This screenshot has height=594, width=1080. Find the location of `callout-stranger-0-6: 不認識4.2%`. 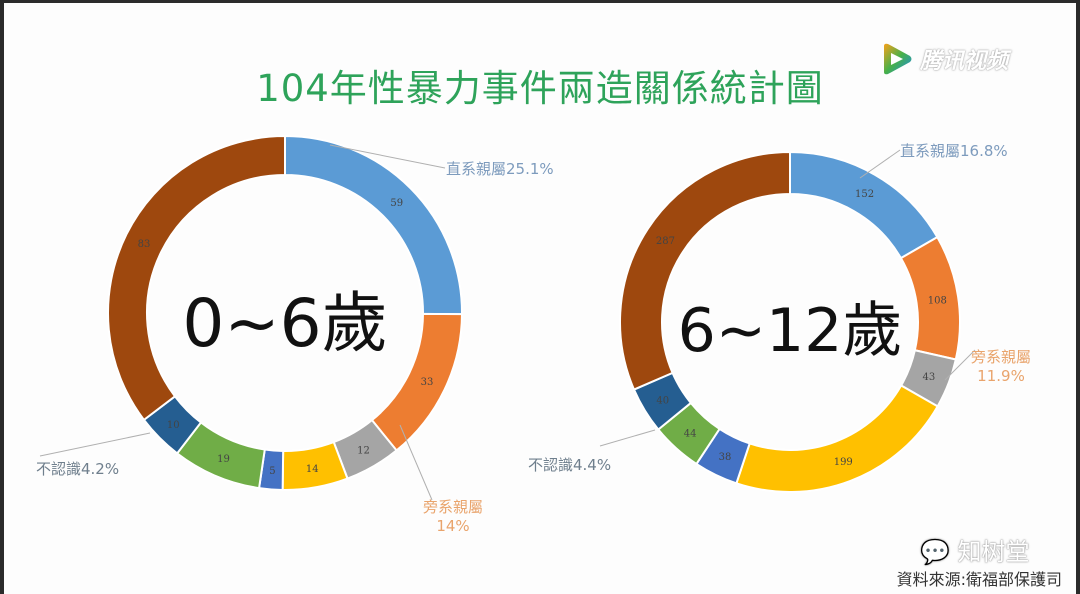

callout-stranger-0-6: 不認識4.2% is located at coordinates (78, 469).